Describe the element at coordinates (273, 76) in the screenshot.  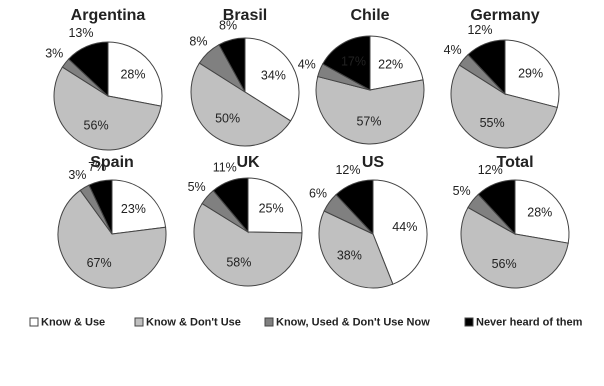
I see `value-label: 34%` at that location.